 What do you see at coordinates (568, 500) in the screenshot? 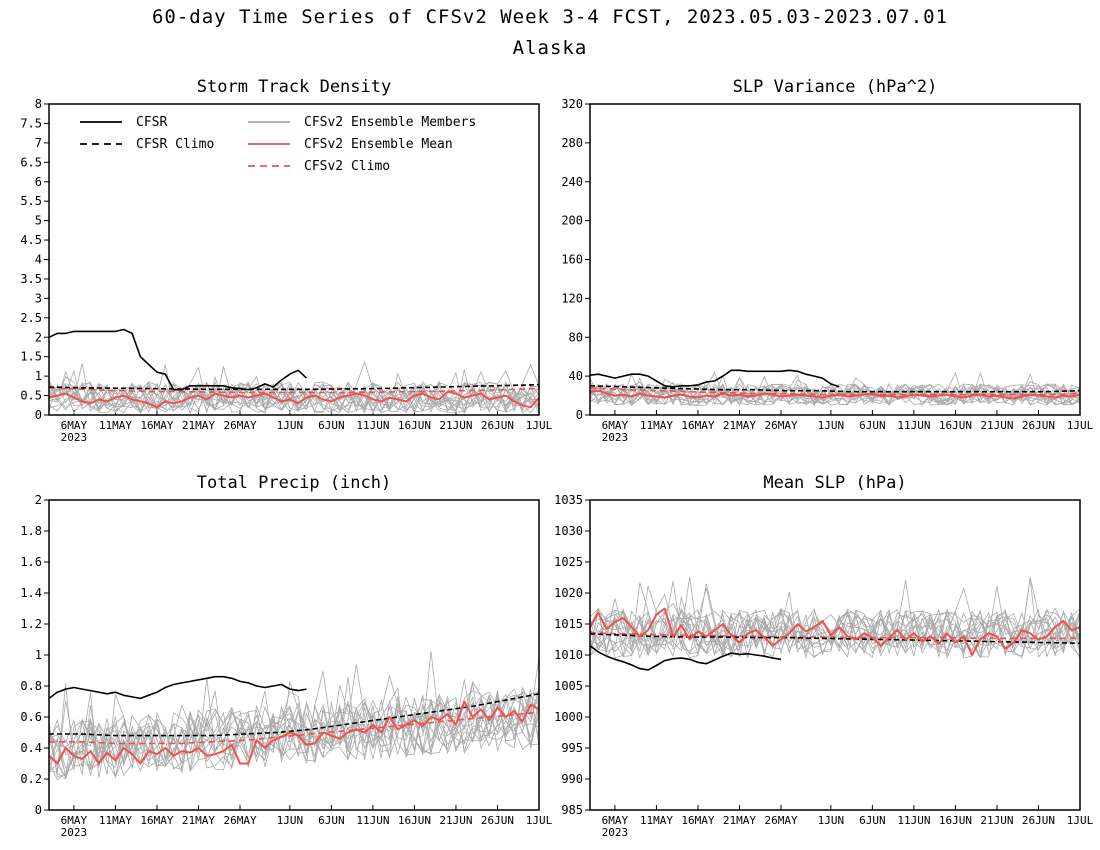
I see `y-tick-label: 1035` at bounding box center [568, 500].